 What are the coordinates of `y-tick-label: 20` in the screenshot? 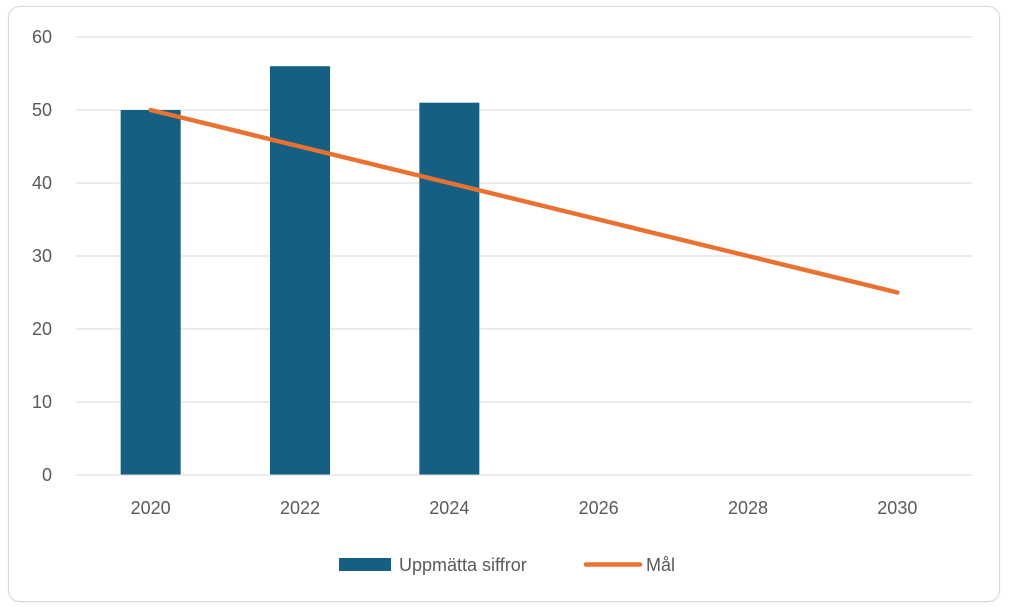 It's located at (42, 329).